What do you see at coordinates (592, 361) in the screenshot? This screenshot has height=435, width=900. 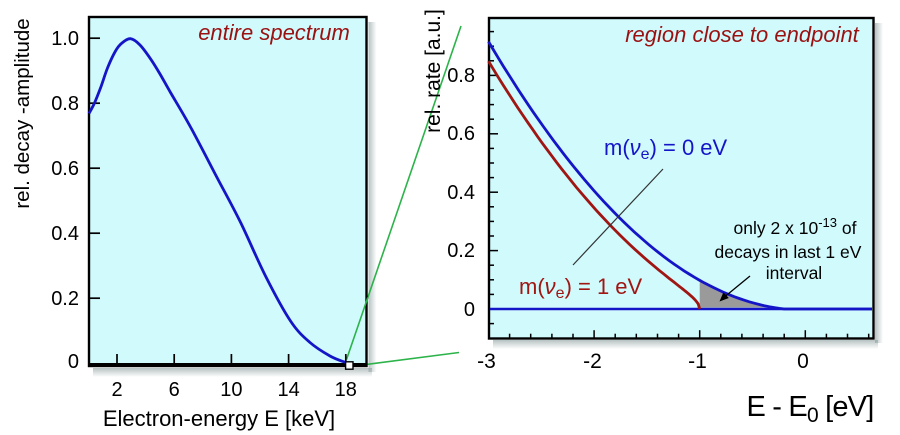 I see `svg-text: -2` at bounding box center [592, 361].